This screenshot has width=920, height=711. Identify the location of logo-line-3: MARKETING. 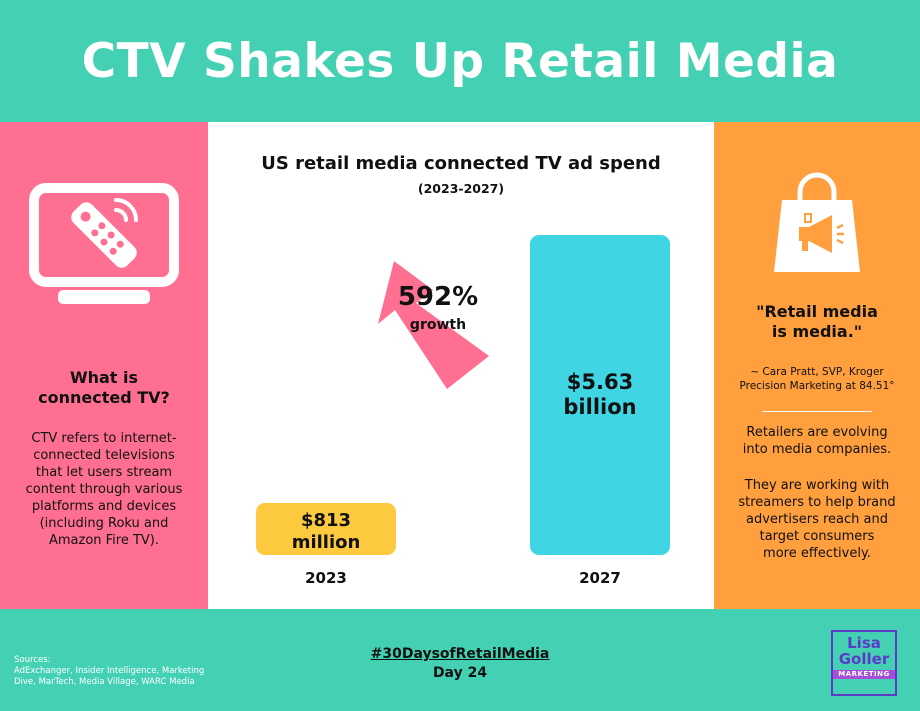
(864, 674).